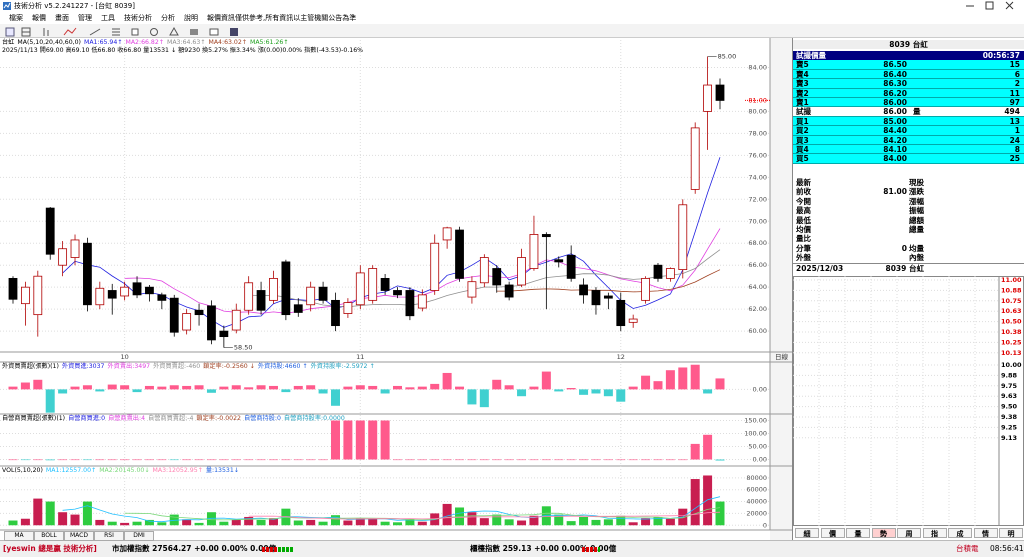 The height and width of the screenshot is (557, 1024). Describe the element at coordinates (138, 18) in the screenshot. I see `menu-item: 技術分析` at that location.